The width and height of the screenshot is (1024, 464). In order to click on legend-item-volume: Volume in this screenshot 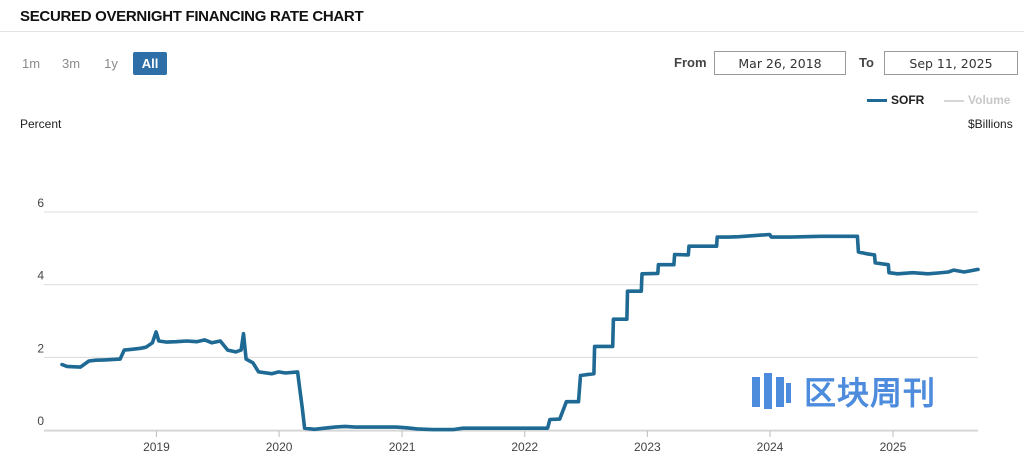, I will do `click(977, 100)`.